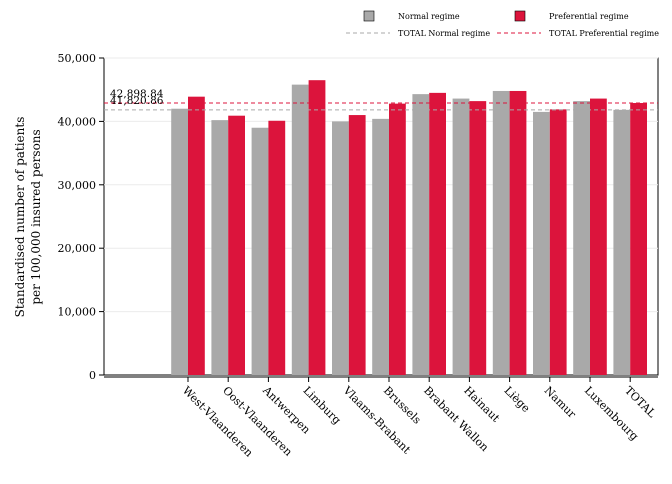 The height and width of the screenshot is (484, 672). Describe the element at coordinates (92, 375) in the screenshot. I see `y-tick-label: 0` at that location.